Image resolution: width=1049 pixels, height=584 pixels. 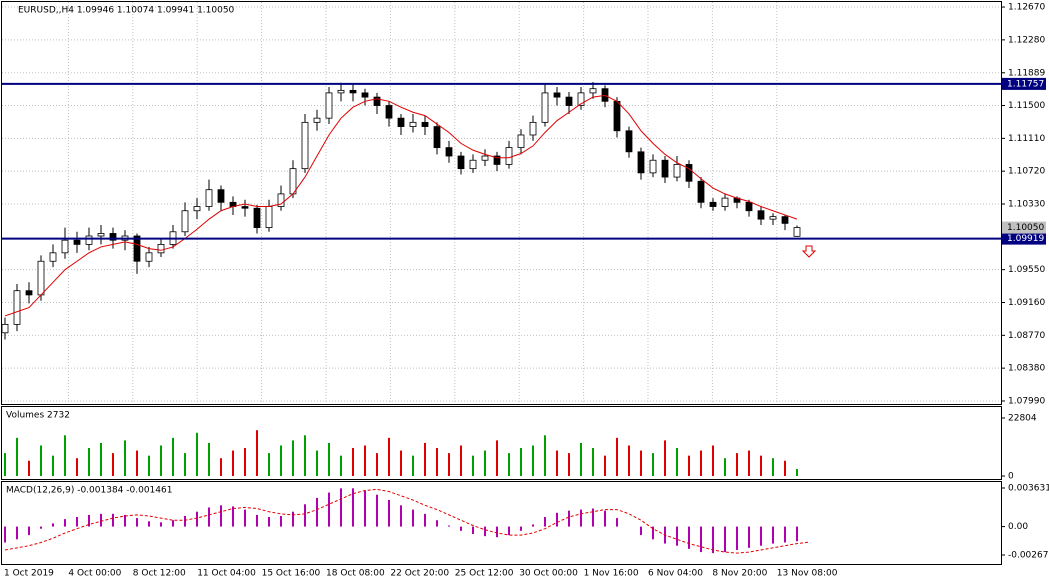 What do you see at coordinates (1026, 401) in the screenshot?
I see `y-tick-label: 1.07990` at bounding box center [1026, 401].